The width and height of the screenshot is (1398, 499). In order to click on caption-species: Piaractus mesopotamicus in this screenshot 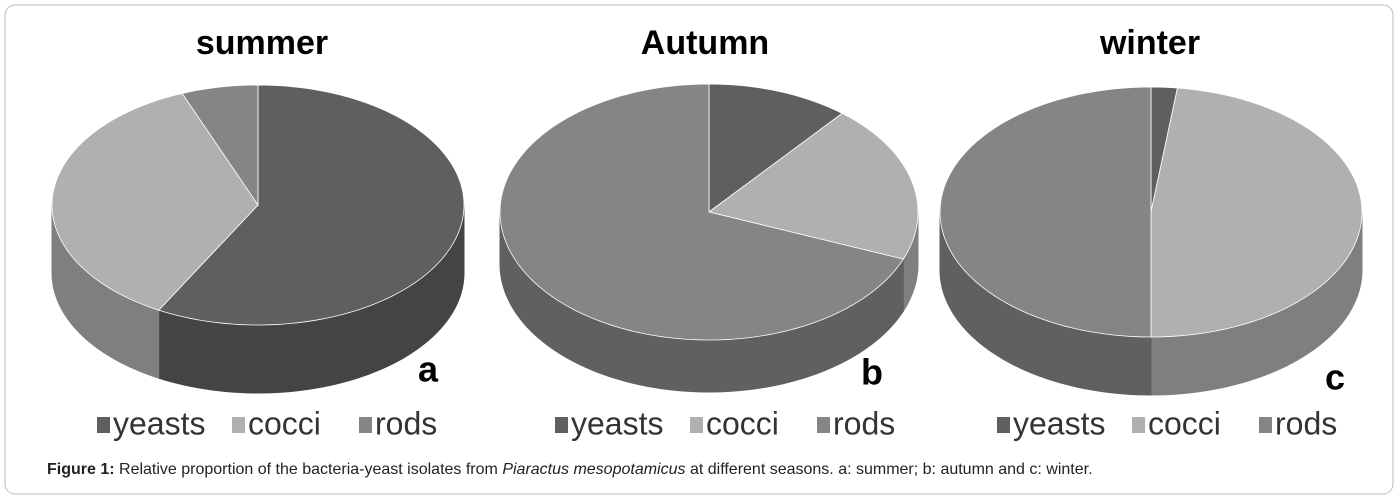, I will do `click(593, 469)`.